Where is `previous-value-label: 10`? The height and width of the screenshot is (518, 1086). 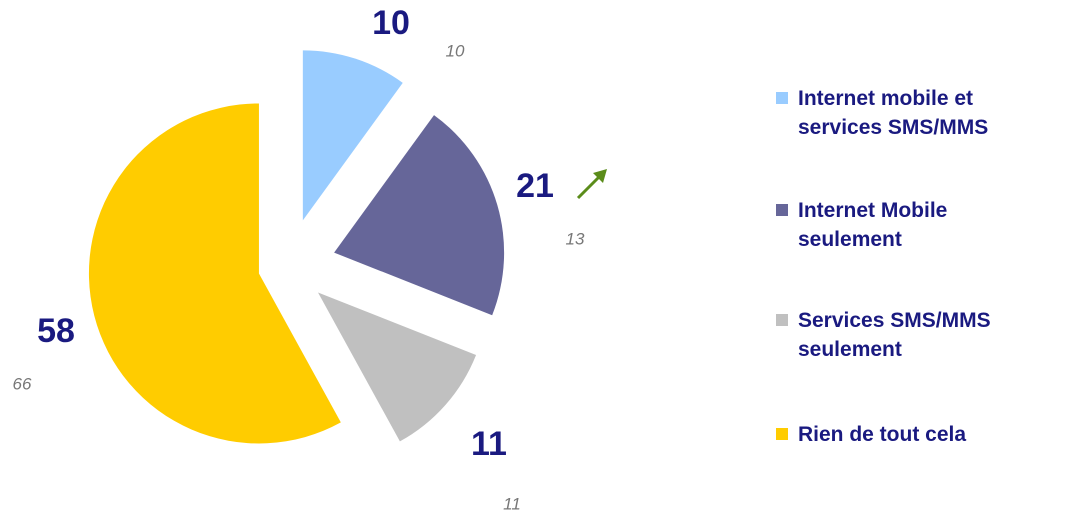 previous-value-label: 10 is located at coordinates (455, 50).